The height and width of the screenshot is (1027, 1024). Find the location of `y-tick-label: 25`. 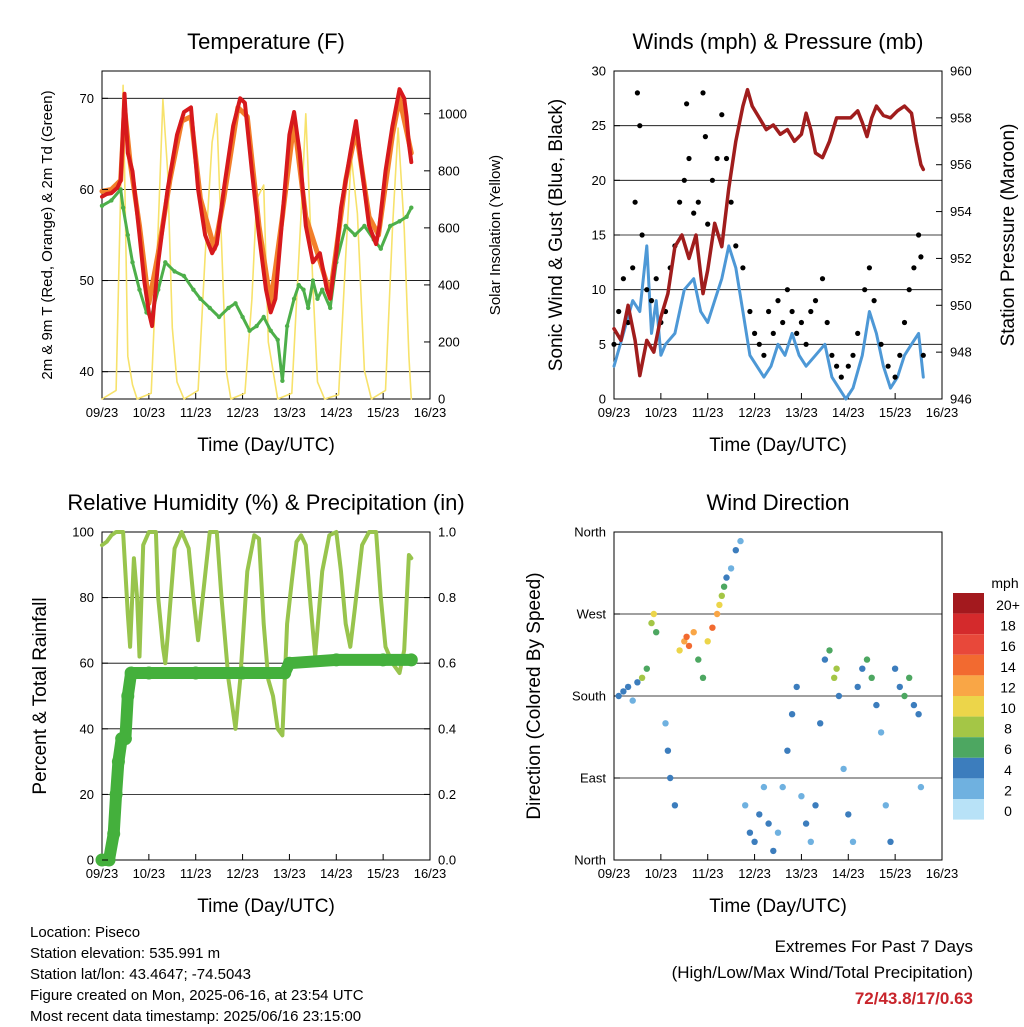

y-tick-label: 25 is located at coordinates (599, 125).